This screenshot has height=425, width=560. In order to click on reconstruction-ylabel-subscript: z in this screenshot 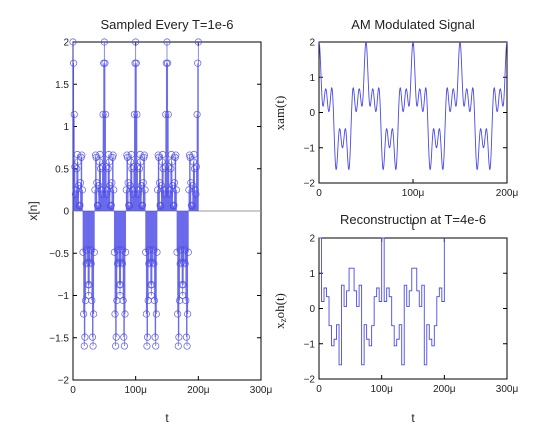, I will do `click(283, 320)`.